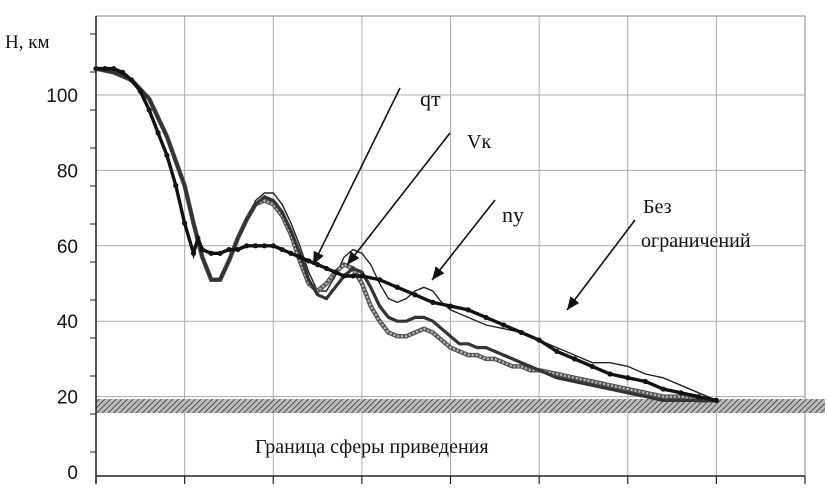  Describe the element at coordinates (463, 240) in the screenshot. I see `arrow-n-y` at that location.